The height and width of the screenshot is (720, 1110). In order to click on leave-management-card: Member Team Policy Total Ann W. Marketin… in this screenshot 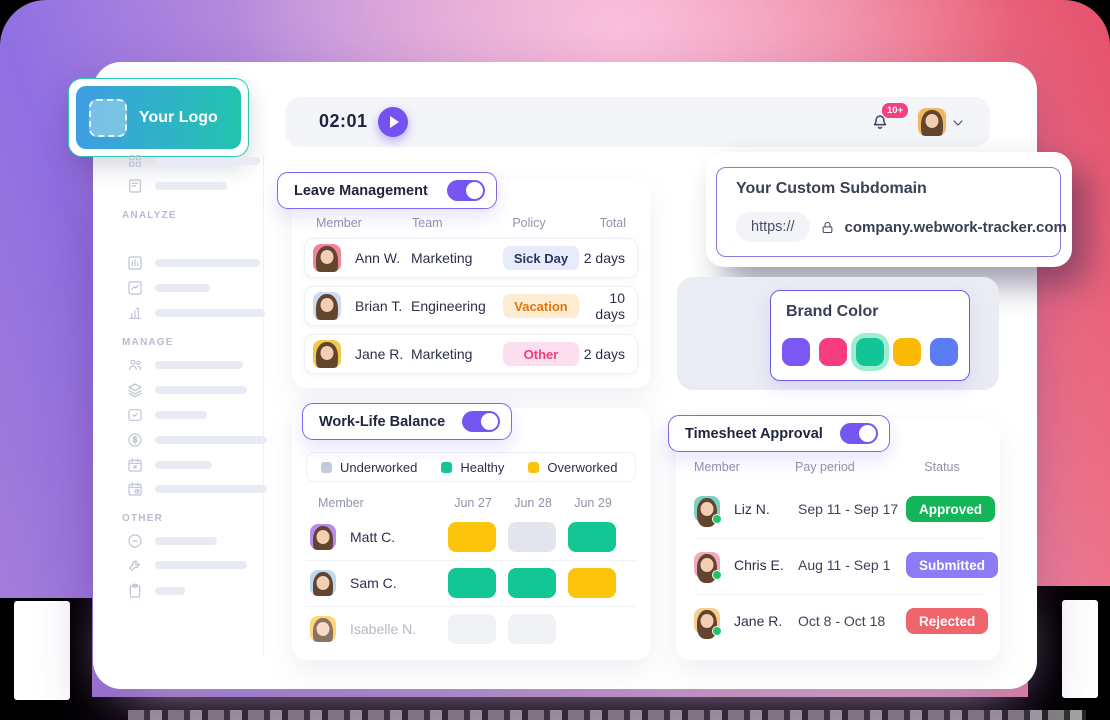, I will do `click(471, 284)`.